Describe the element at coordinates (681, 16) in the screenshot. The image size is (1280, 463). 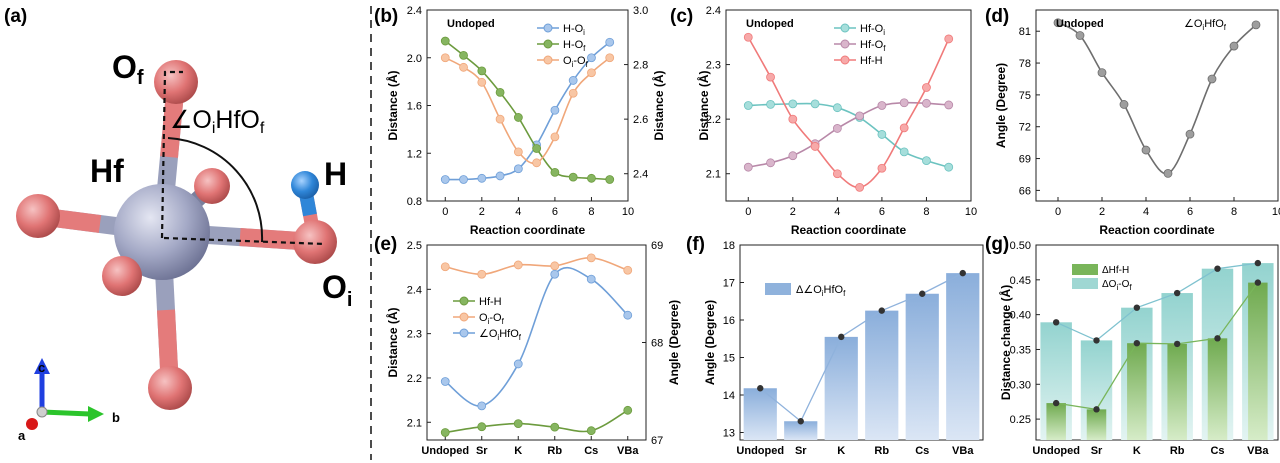
I see `panel-label-c: (c)` at that location.